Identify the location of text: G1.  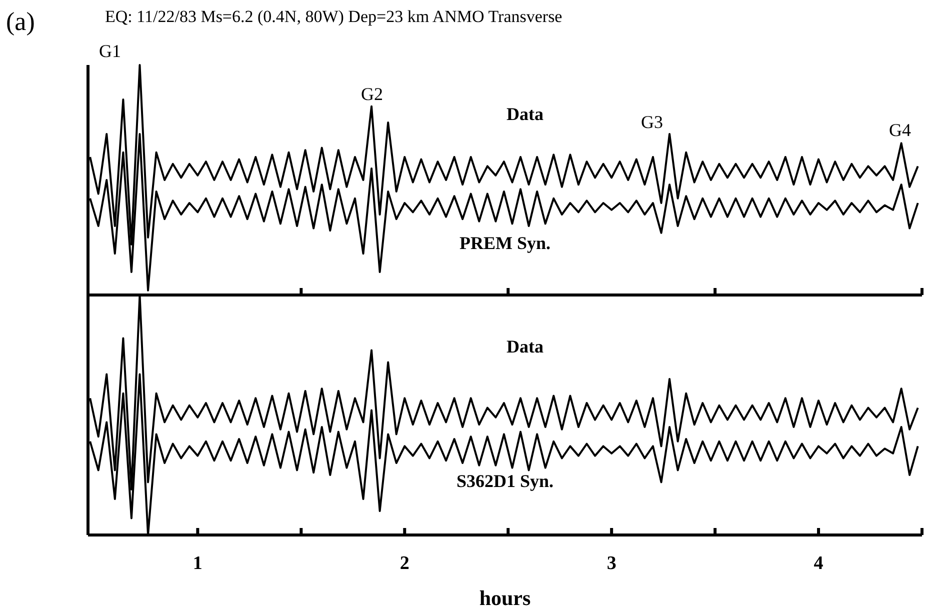
(110, 51).